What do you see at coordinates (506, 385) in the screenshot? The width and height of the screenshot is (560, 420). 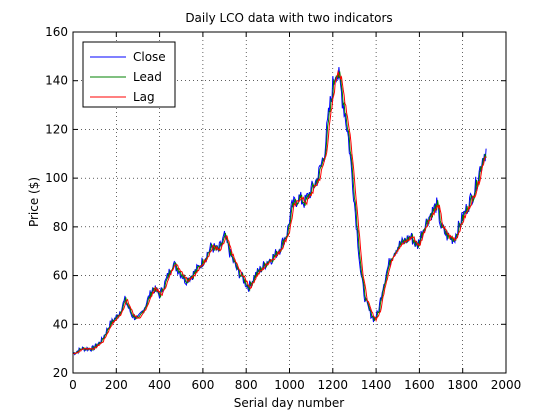 I see `x-tick-label: 2000` at bounding box center [506, 385].